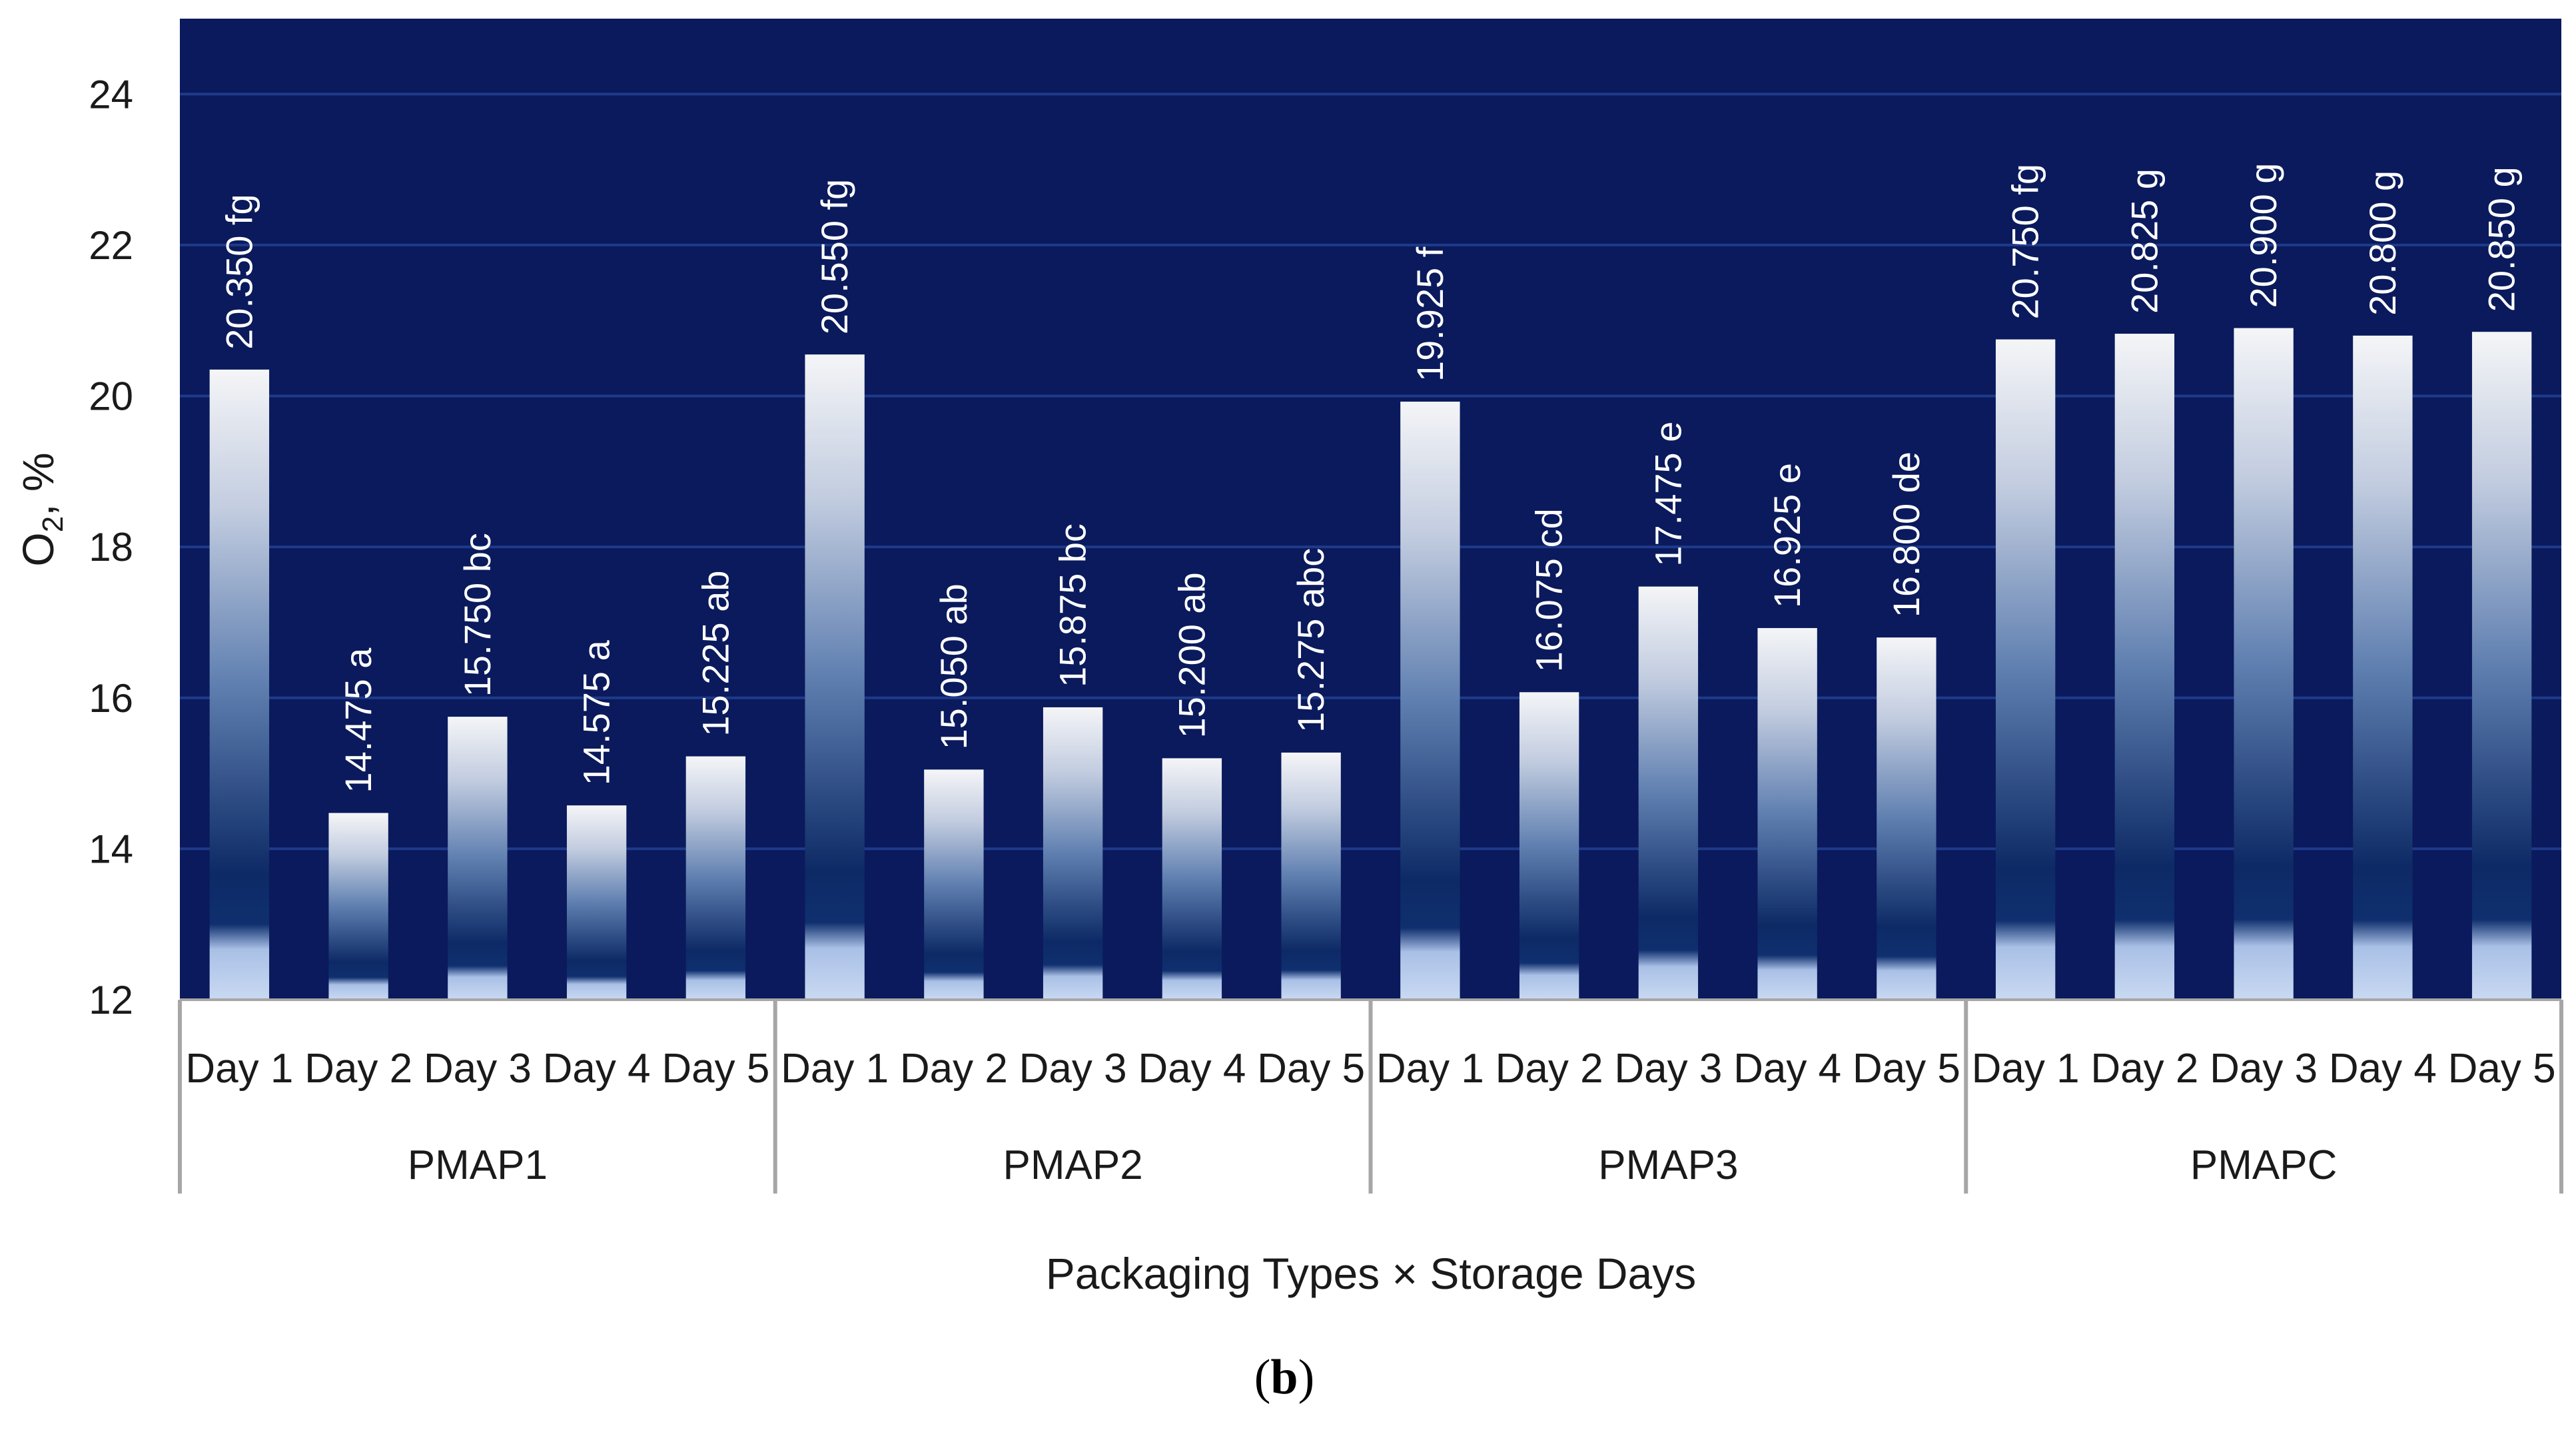  What do you see at coordinates (1787, 535) in the screenshot?
I see `data-label: 16.925 e` at bounding box center [1787, 535].